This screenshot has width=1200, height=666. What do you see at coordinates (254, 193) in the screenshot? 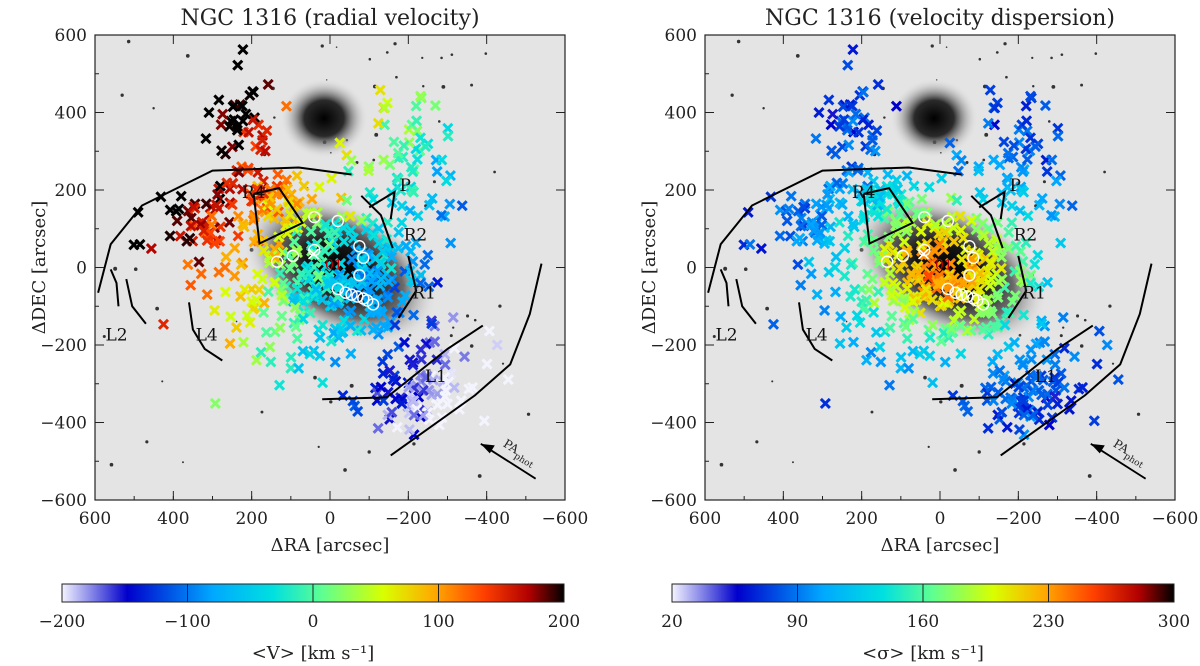
I see `region-label-r4: R4` at bounding box center [254, 193].